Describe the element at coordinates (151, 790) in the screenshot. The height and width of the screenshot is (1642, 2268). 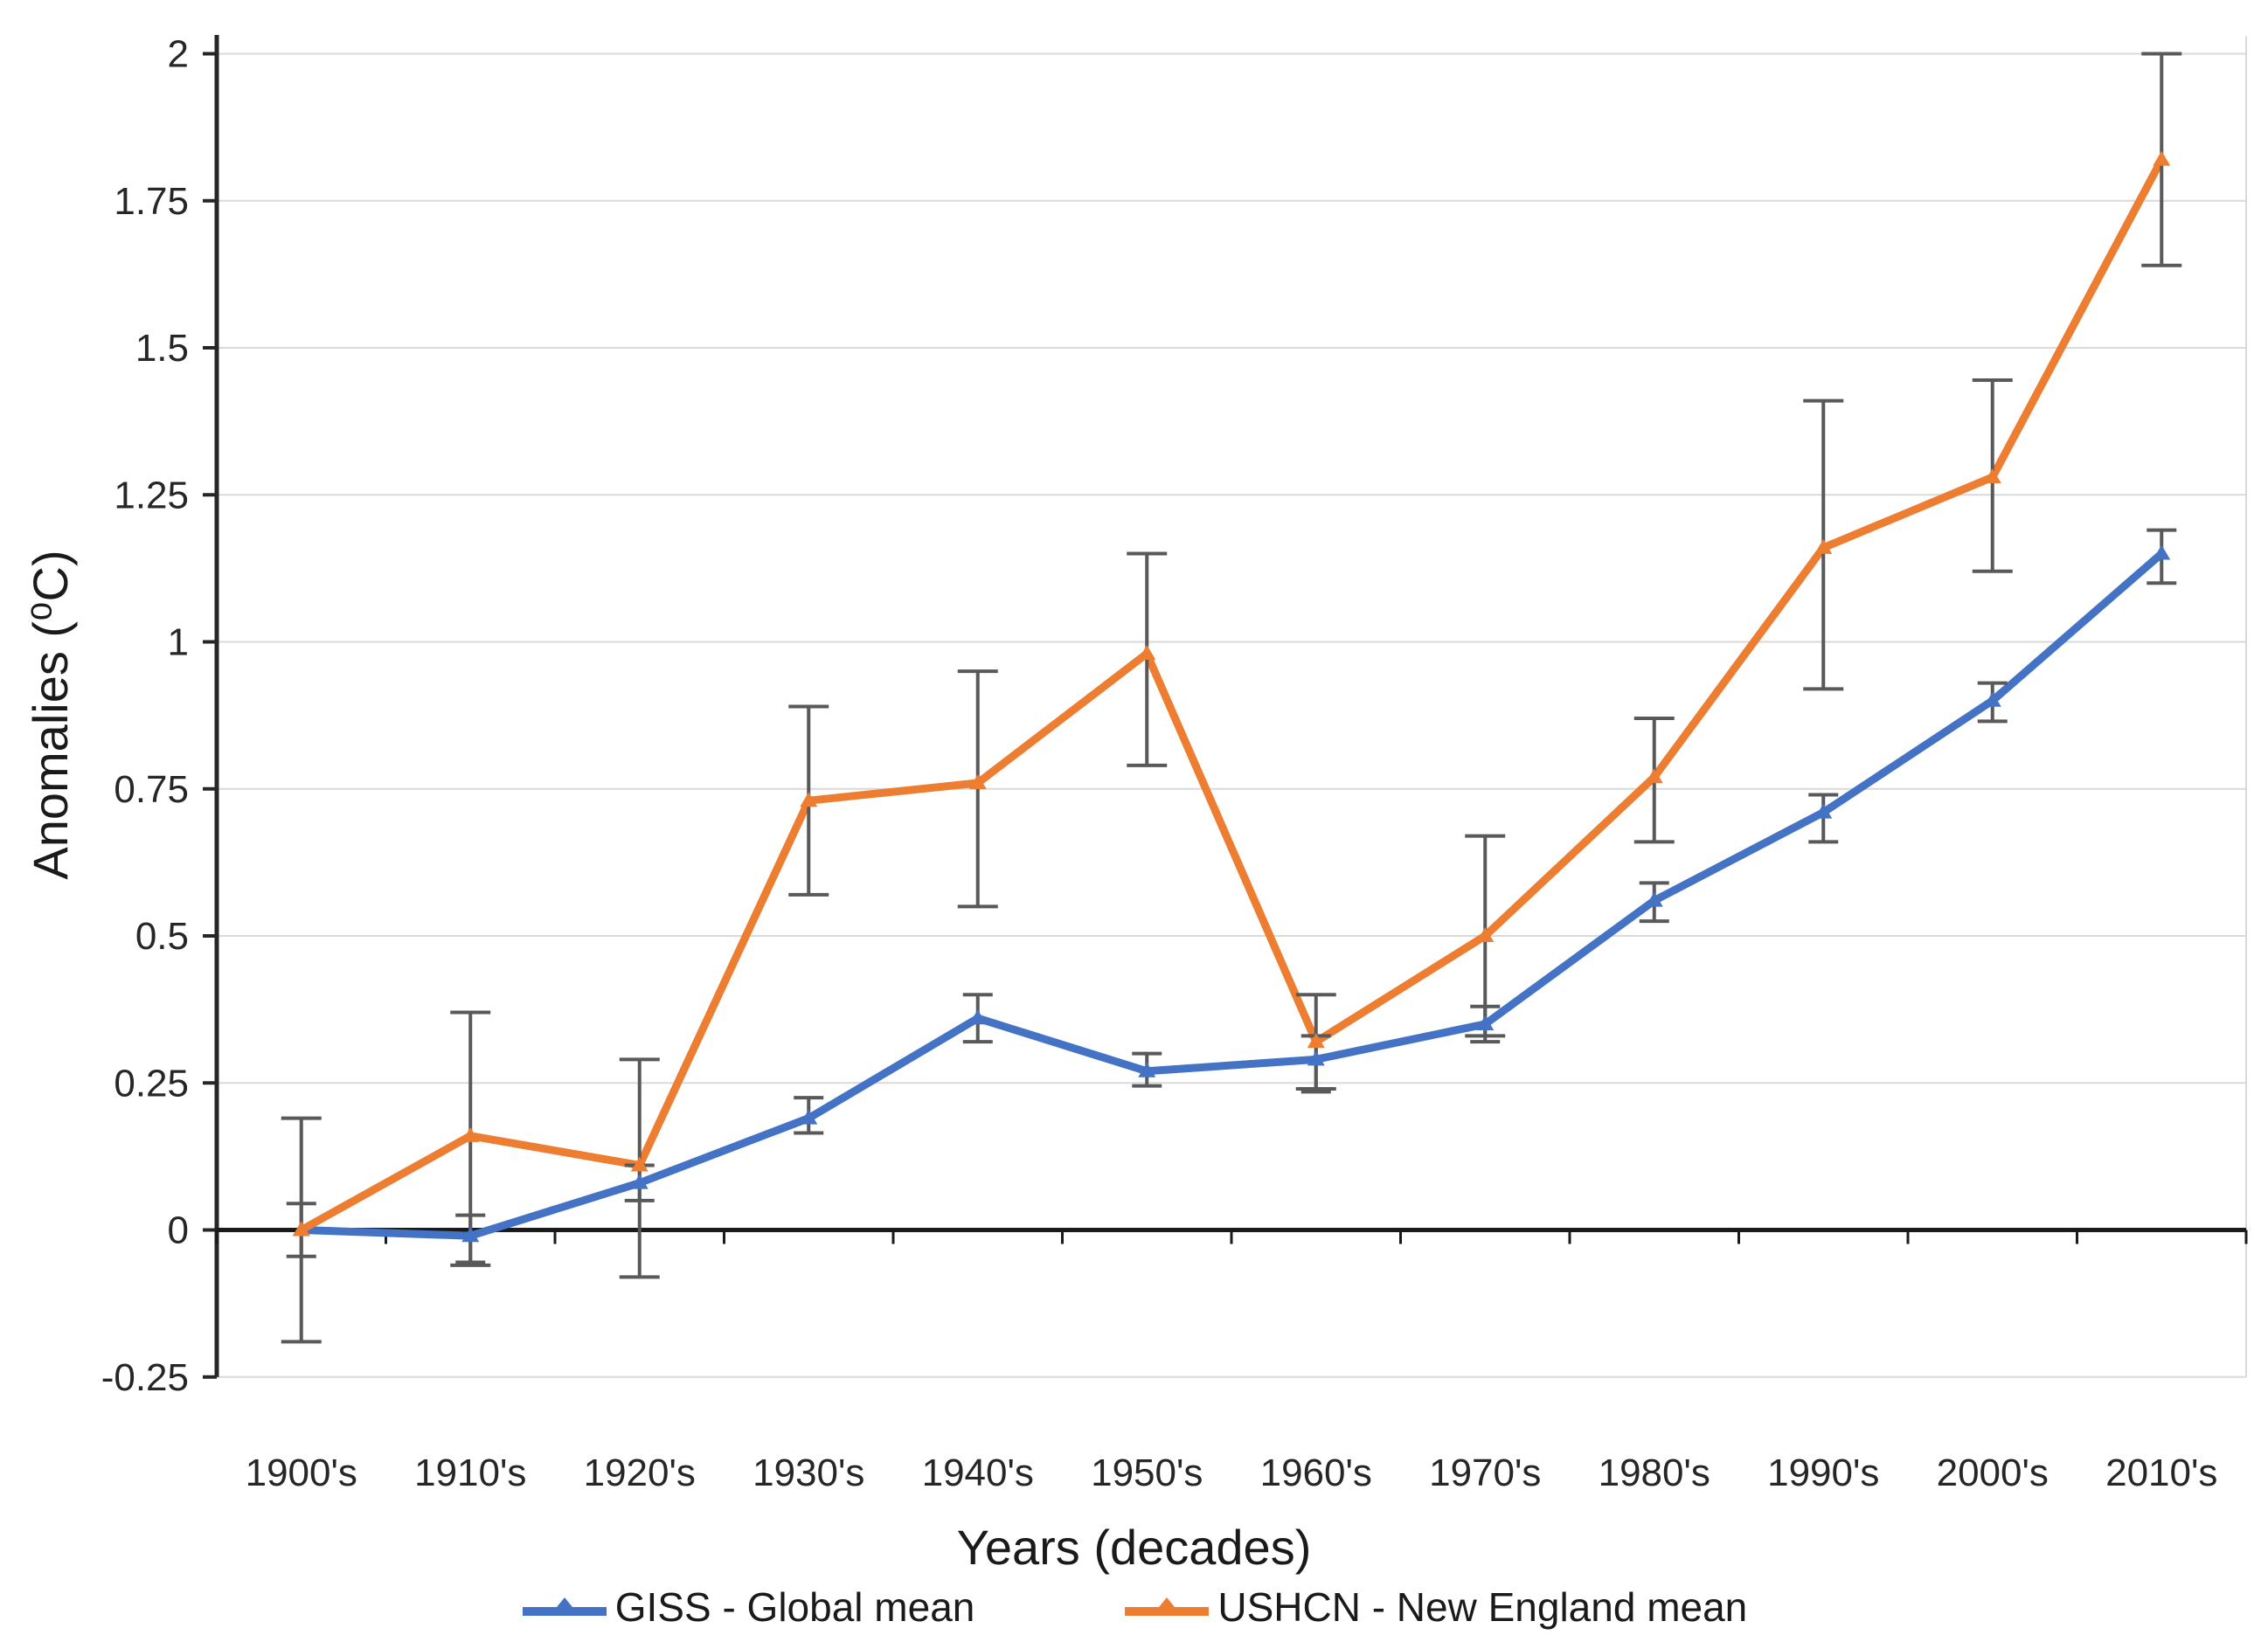
I see `y-tick-label: 0.75` at that location.